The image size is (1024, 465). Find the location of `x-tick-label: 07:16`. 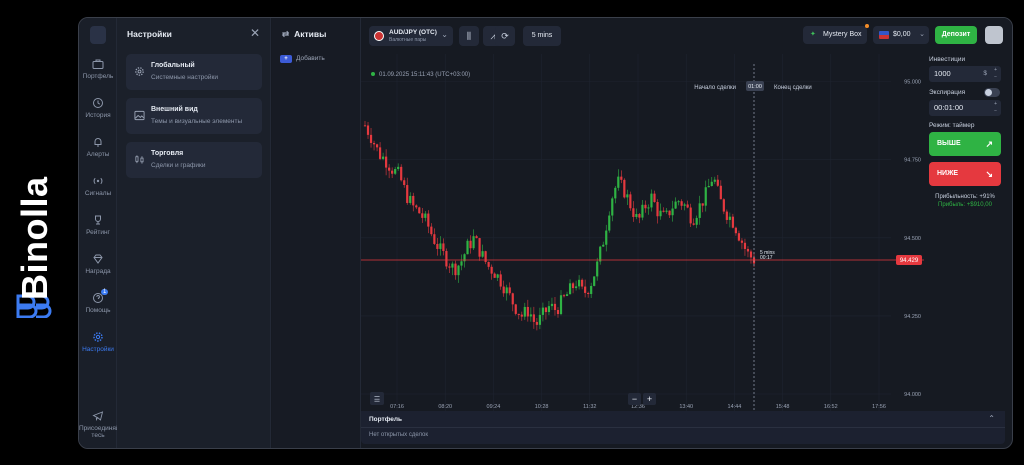

x-tick-label: 07:16 is located at coordinates (397, 407).